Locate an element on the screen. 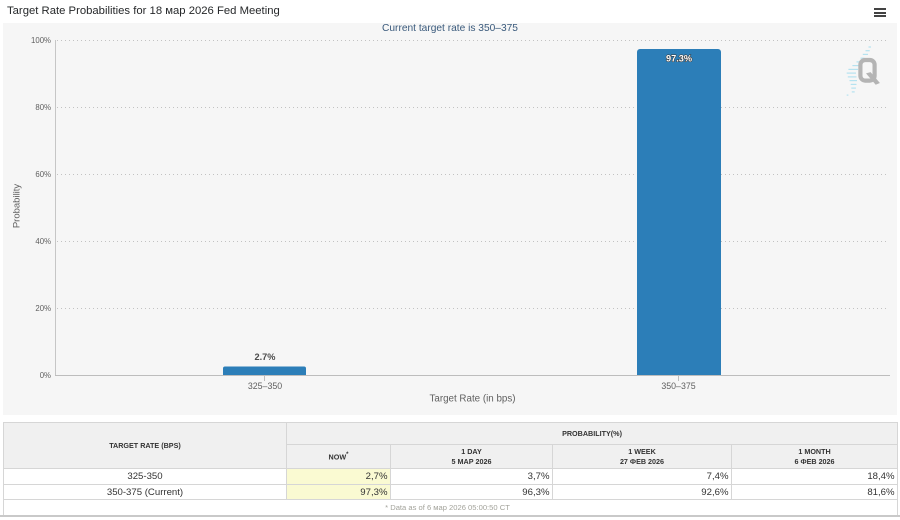 The width and height of the screenshot is (900, 520). svg-text: 40% is located at coordinates (43, 241).